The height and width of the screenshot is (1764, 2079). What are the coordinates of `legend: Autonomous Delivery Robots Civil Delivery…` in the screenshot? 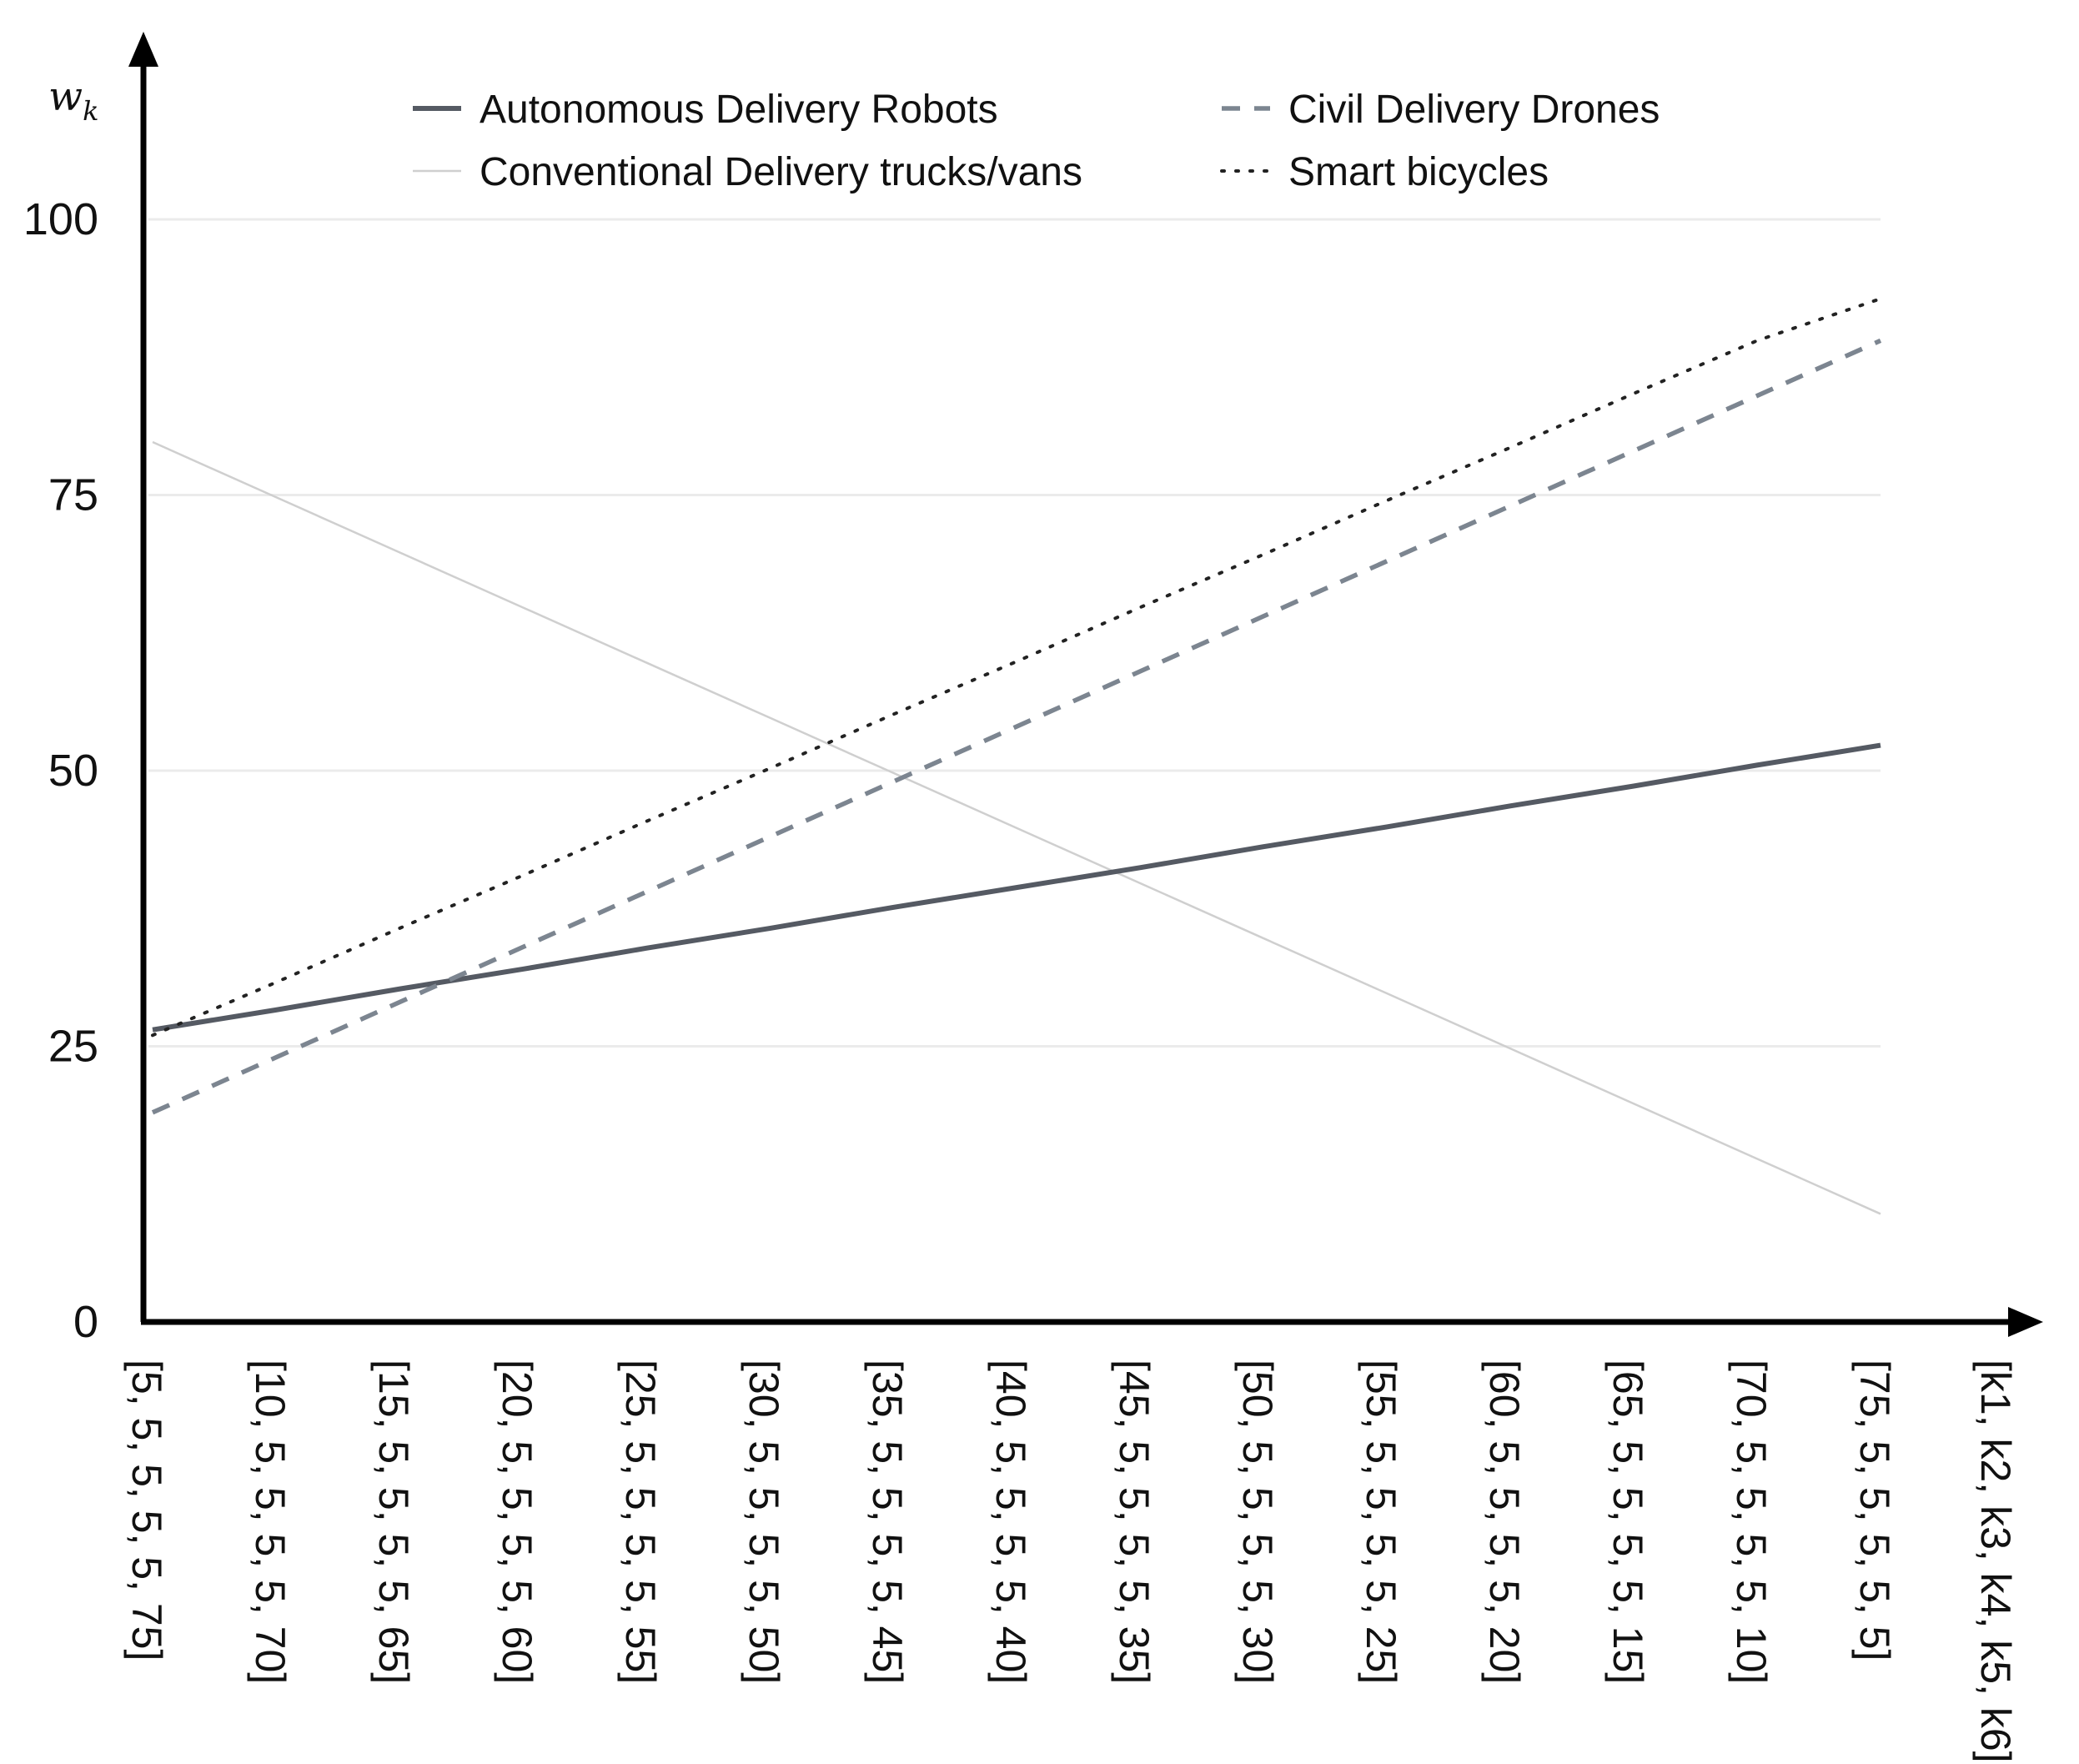 It's located at (1036, 141).